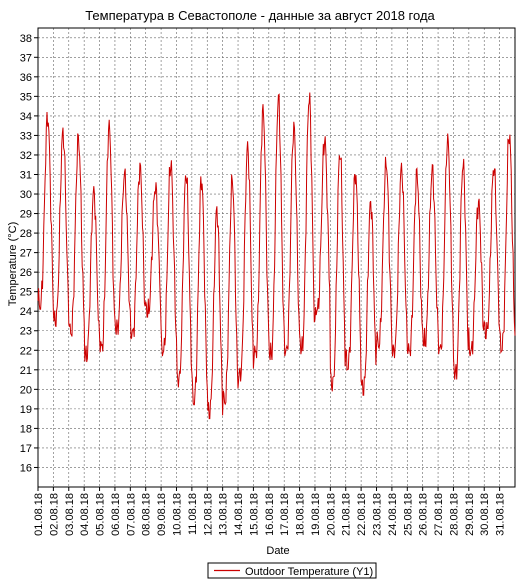 The image size is (520, 588). Describe the element at coordinates (26, 351) in the screenshot. I see `y-tick-label: 22` at that location.